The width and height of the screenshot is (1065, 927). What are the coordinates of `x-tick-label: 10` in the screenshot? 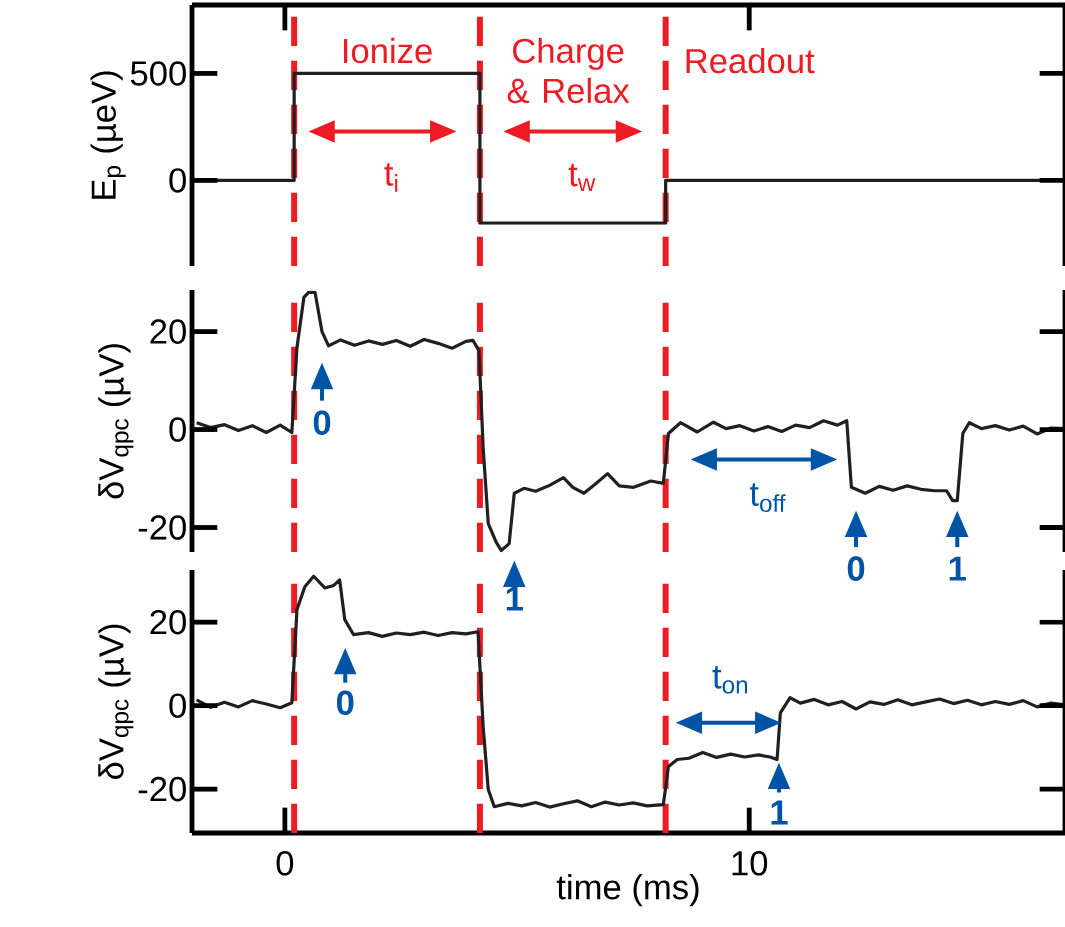 It's located at (750, 863).